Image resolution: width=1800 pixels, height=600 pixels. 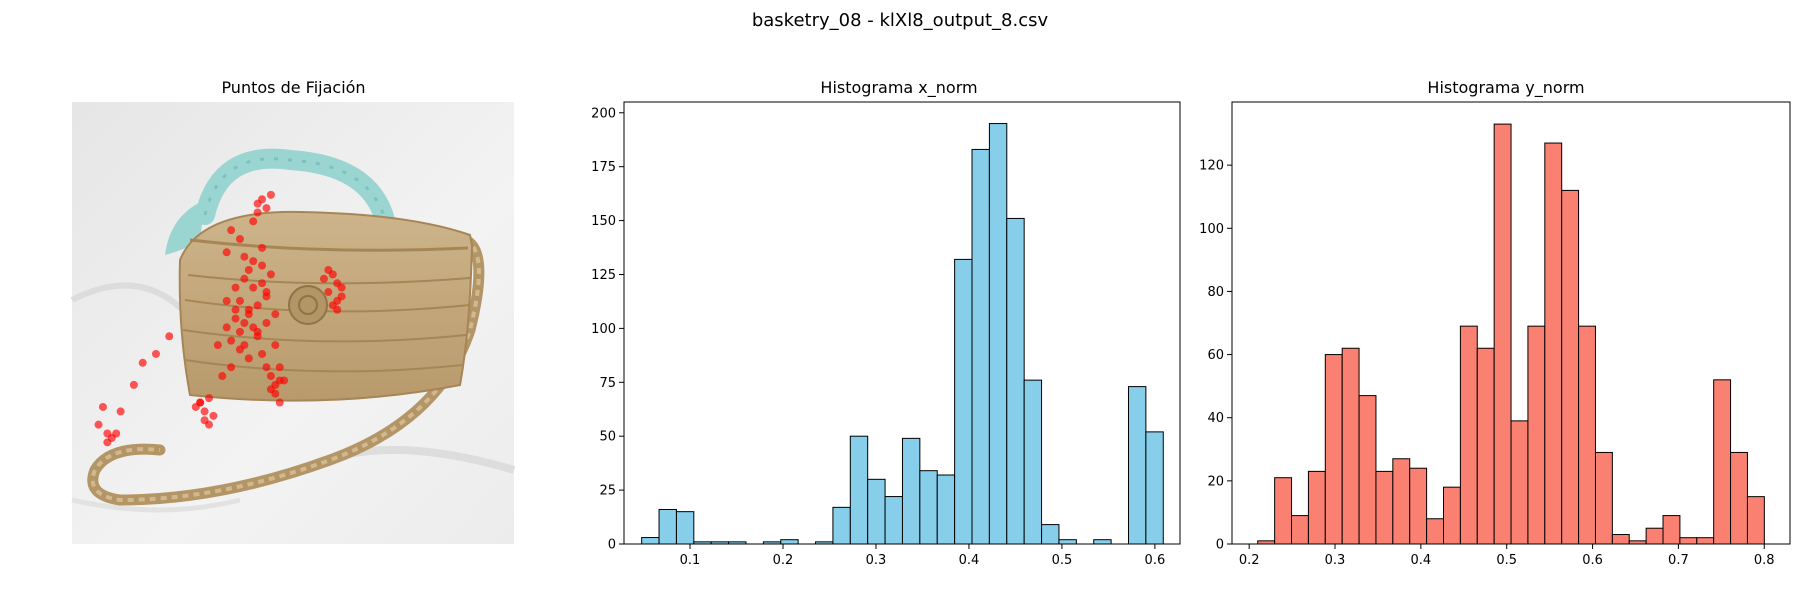 I want to click on histogram-x-yticks: 0 25 50 75 100 125 150 175 200, so click(x=607, y=329).